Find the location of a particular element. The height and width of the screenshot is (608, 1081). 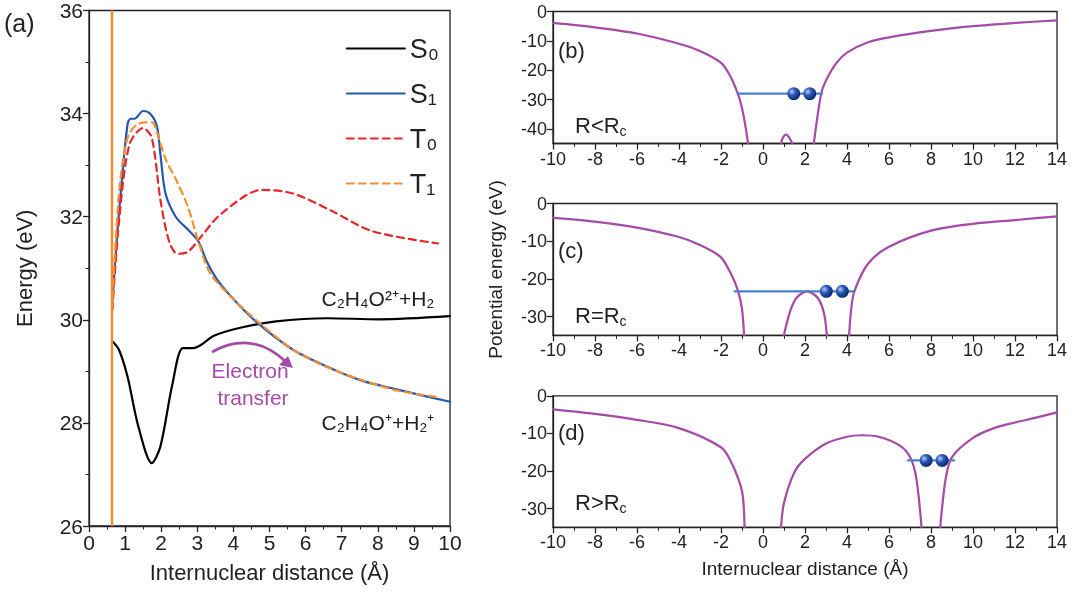

y-tick-label: 28 is located at coordinates (71, 423).